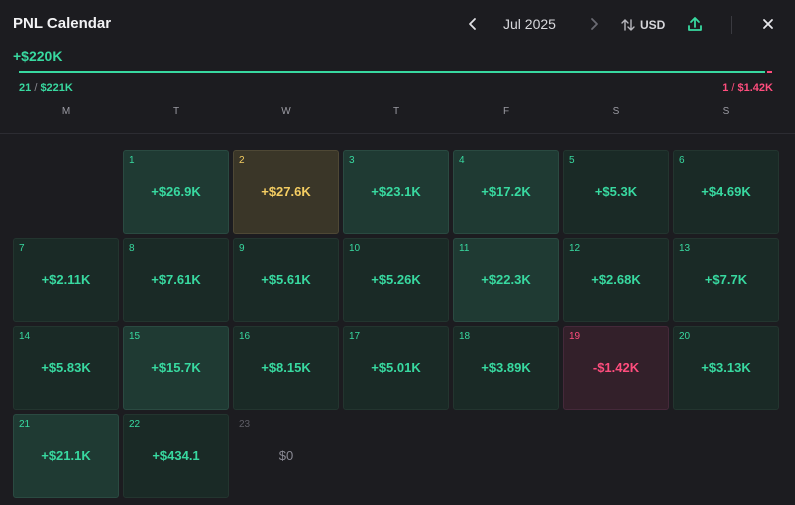  I want to click on day-cell: 2 +$27.6K, so click(286, 192).